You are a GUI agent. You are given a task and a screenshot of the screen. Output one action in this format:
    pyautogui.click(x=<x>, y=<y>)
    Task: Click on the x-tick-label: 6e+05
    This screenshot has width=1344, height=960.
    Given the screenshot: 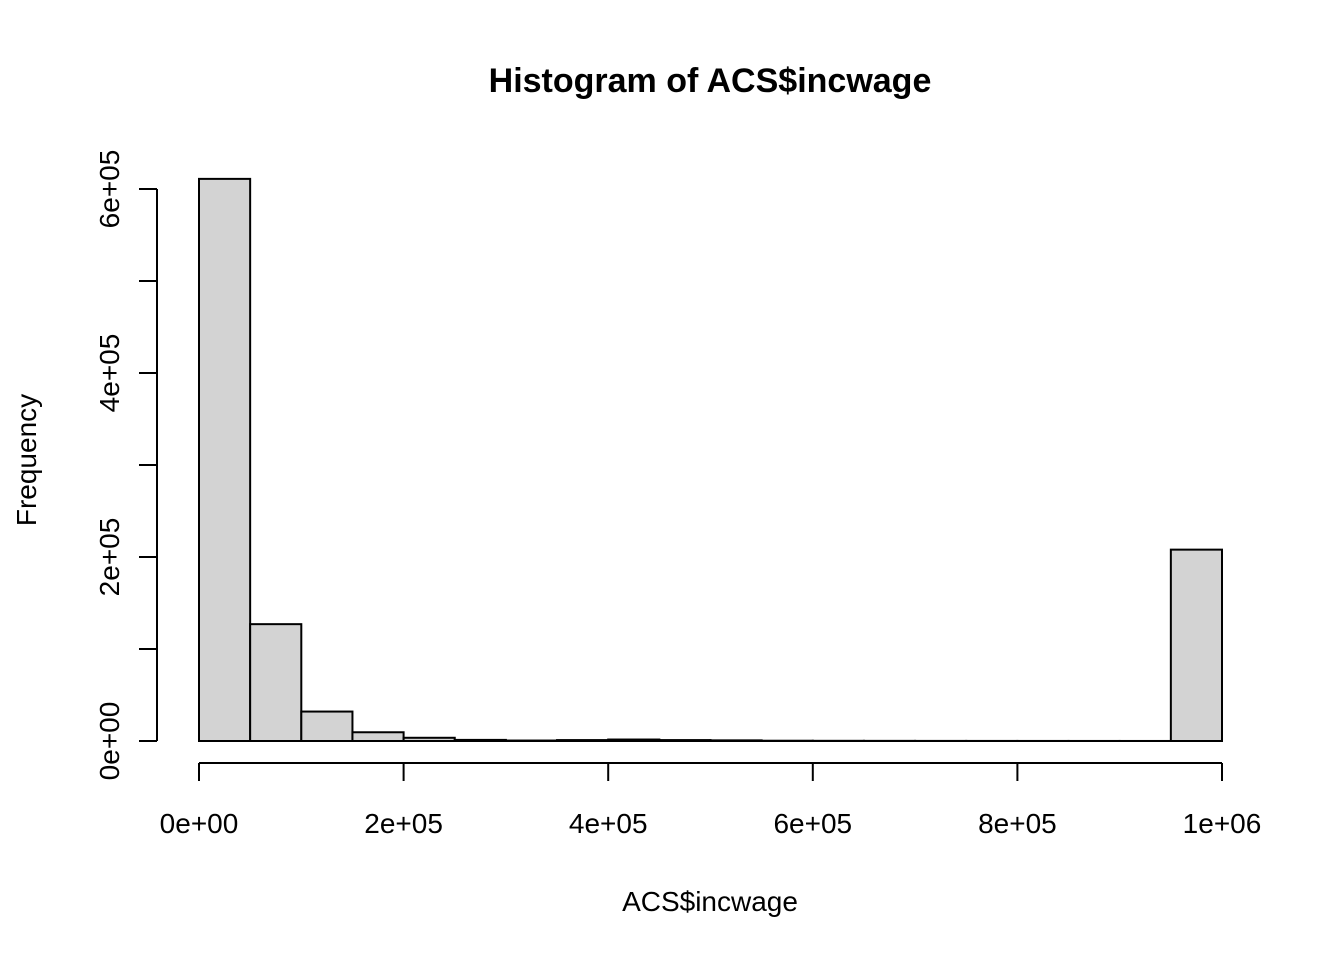 What is the action you would take?
    pyautogui.click(x=812, y=823)
    